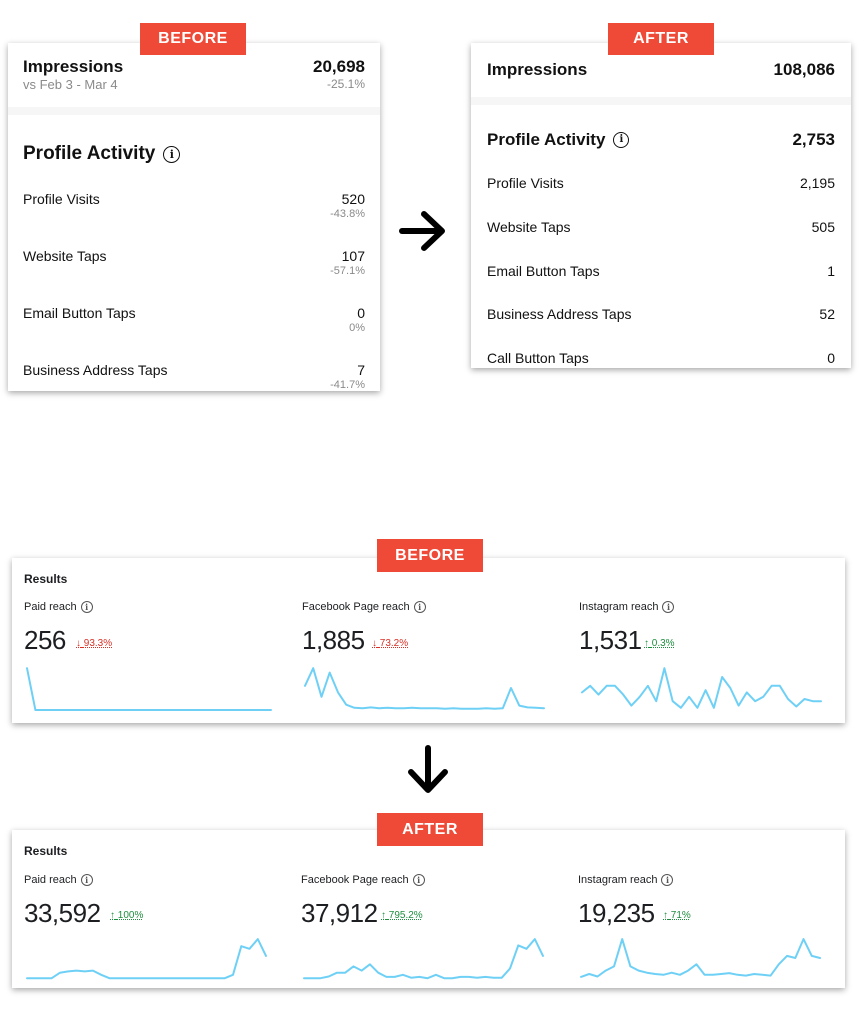 This screenshot has width=867, height=1024. What do you see at coordinates (357, 328) in the screenshot?
I see `row-change: 0%` at bounding box center [357, 328].